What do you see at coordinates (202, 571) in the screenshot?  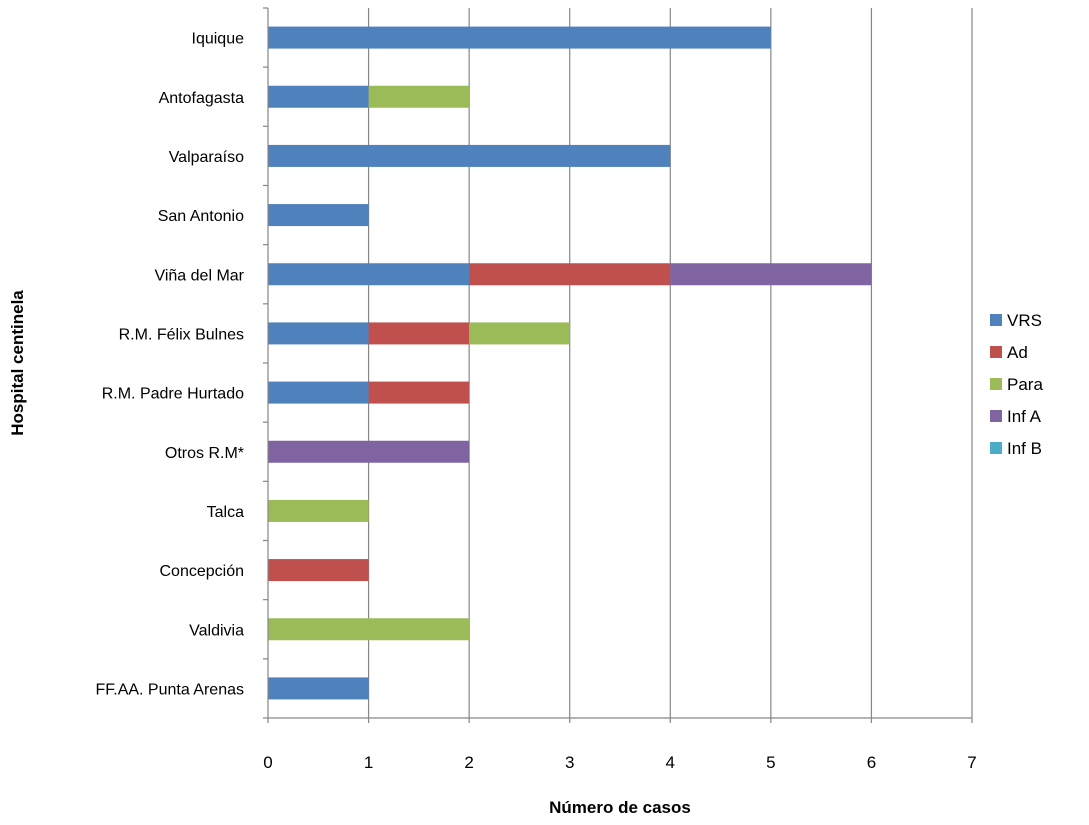 I see `category-label: Concepción` at bounding box center [202, 571].